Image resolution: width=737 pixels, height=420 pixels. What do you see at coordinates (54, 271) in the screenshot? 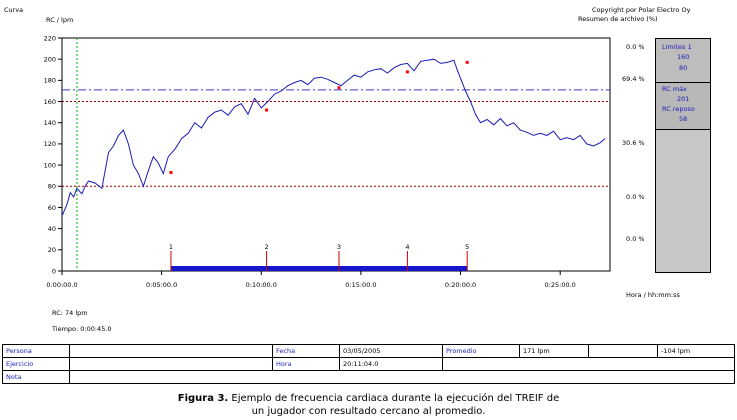
I see `y-tick-label: 0` at bounding box center [54, 271].